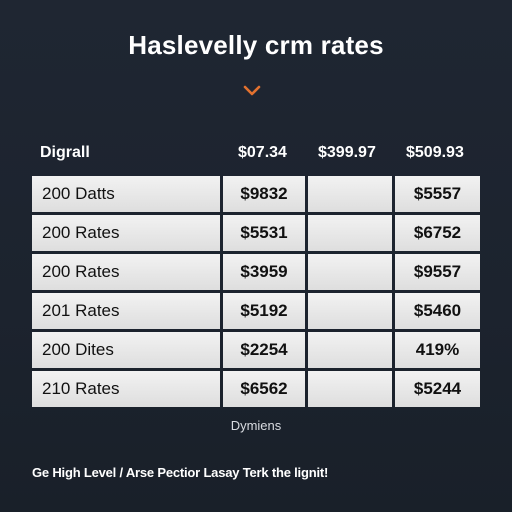 This screenshot has height=512, width=512. I want to click on table-row: 200 Dites $2254 419%, so click(256, 350).